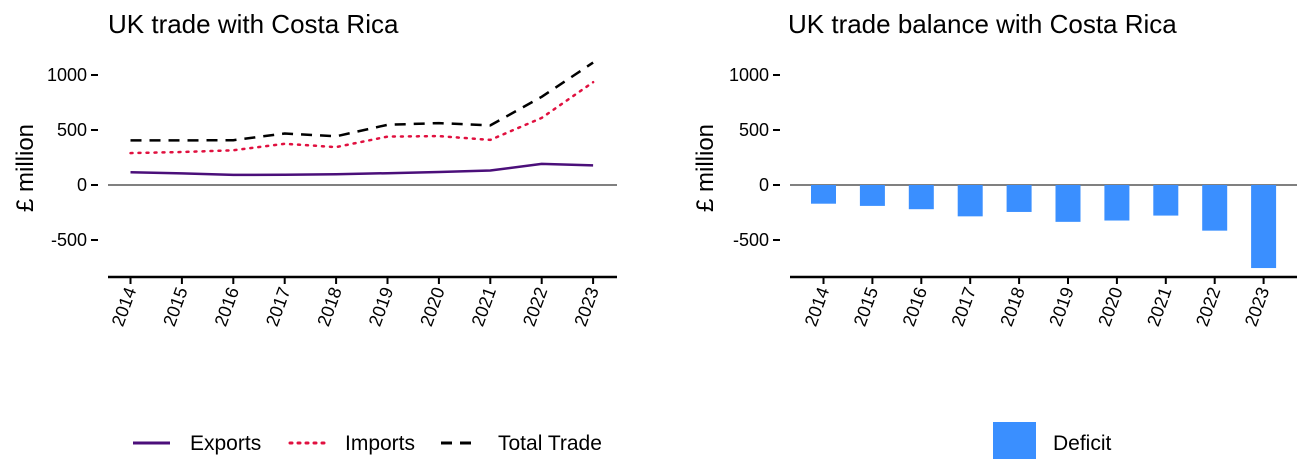 This screenshot has height=459, width=1298. What do you see at coordinates (751, 240) in the screenshot?
I see `right-chart-y-tick-label: -500` at bounding box center [751, 240].